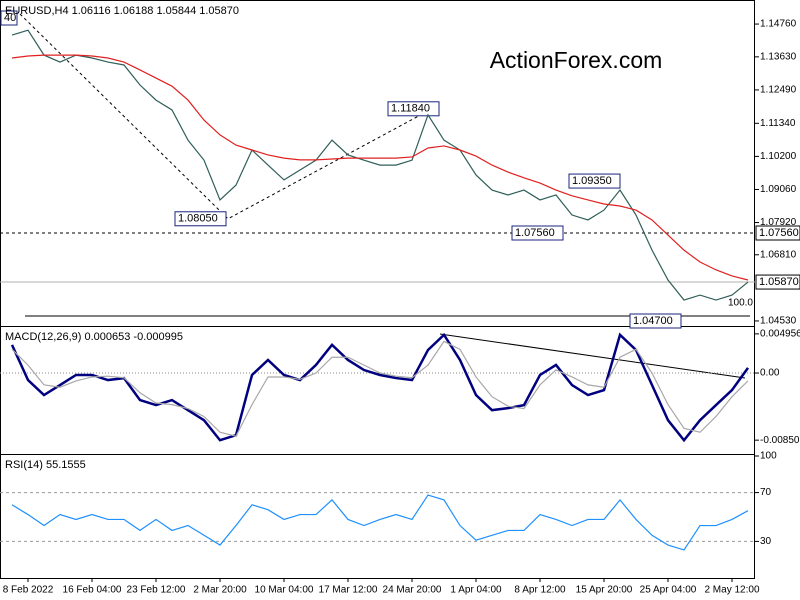  I want to click on x-tick-label: 25 Apr 04:00, so click(668, 590).